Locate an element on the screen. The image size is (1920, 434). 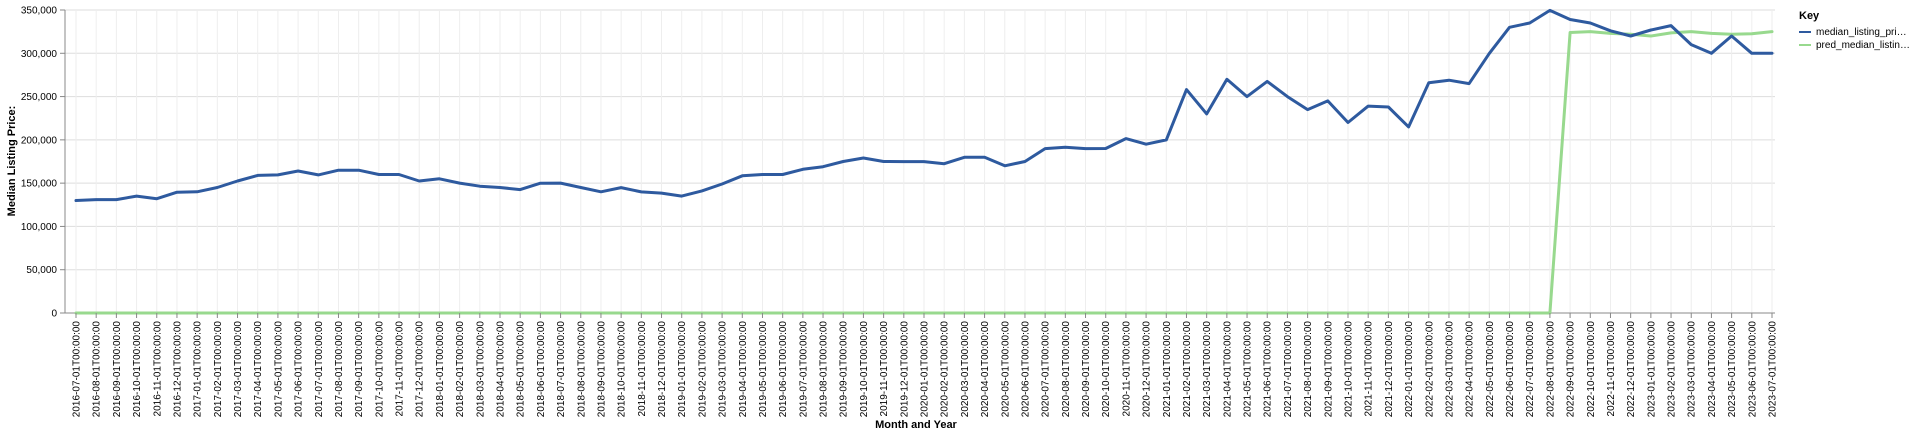
x-tick-label: 2018-02-01T00:00:00 is located at coordinates (460, 369).